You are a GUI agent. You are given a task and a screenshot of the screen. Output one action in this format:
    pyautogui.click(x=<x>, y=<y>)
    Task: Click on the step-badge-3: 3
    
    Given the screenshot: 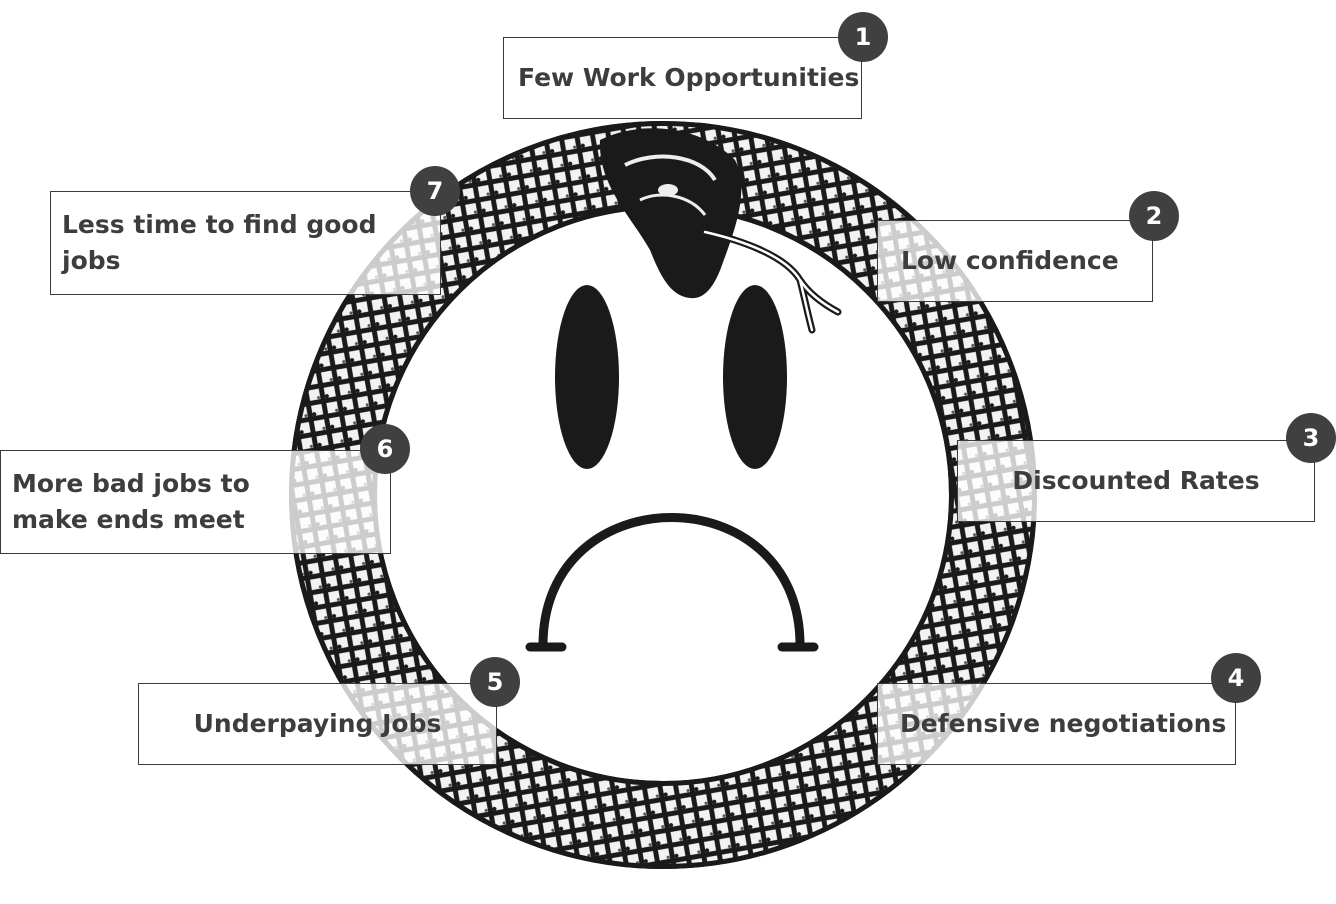 What is the action you would take?
    pyautogui.click(x=1311, y=438)
    